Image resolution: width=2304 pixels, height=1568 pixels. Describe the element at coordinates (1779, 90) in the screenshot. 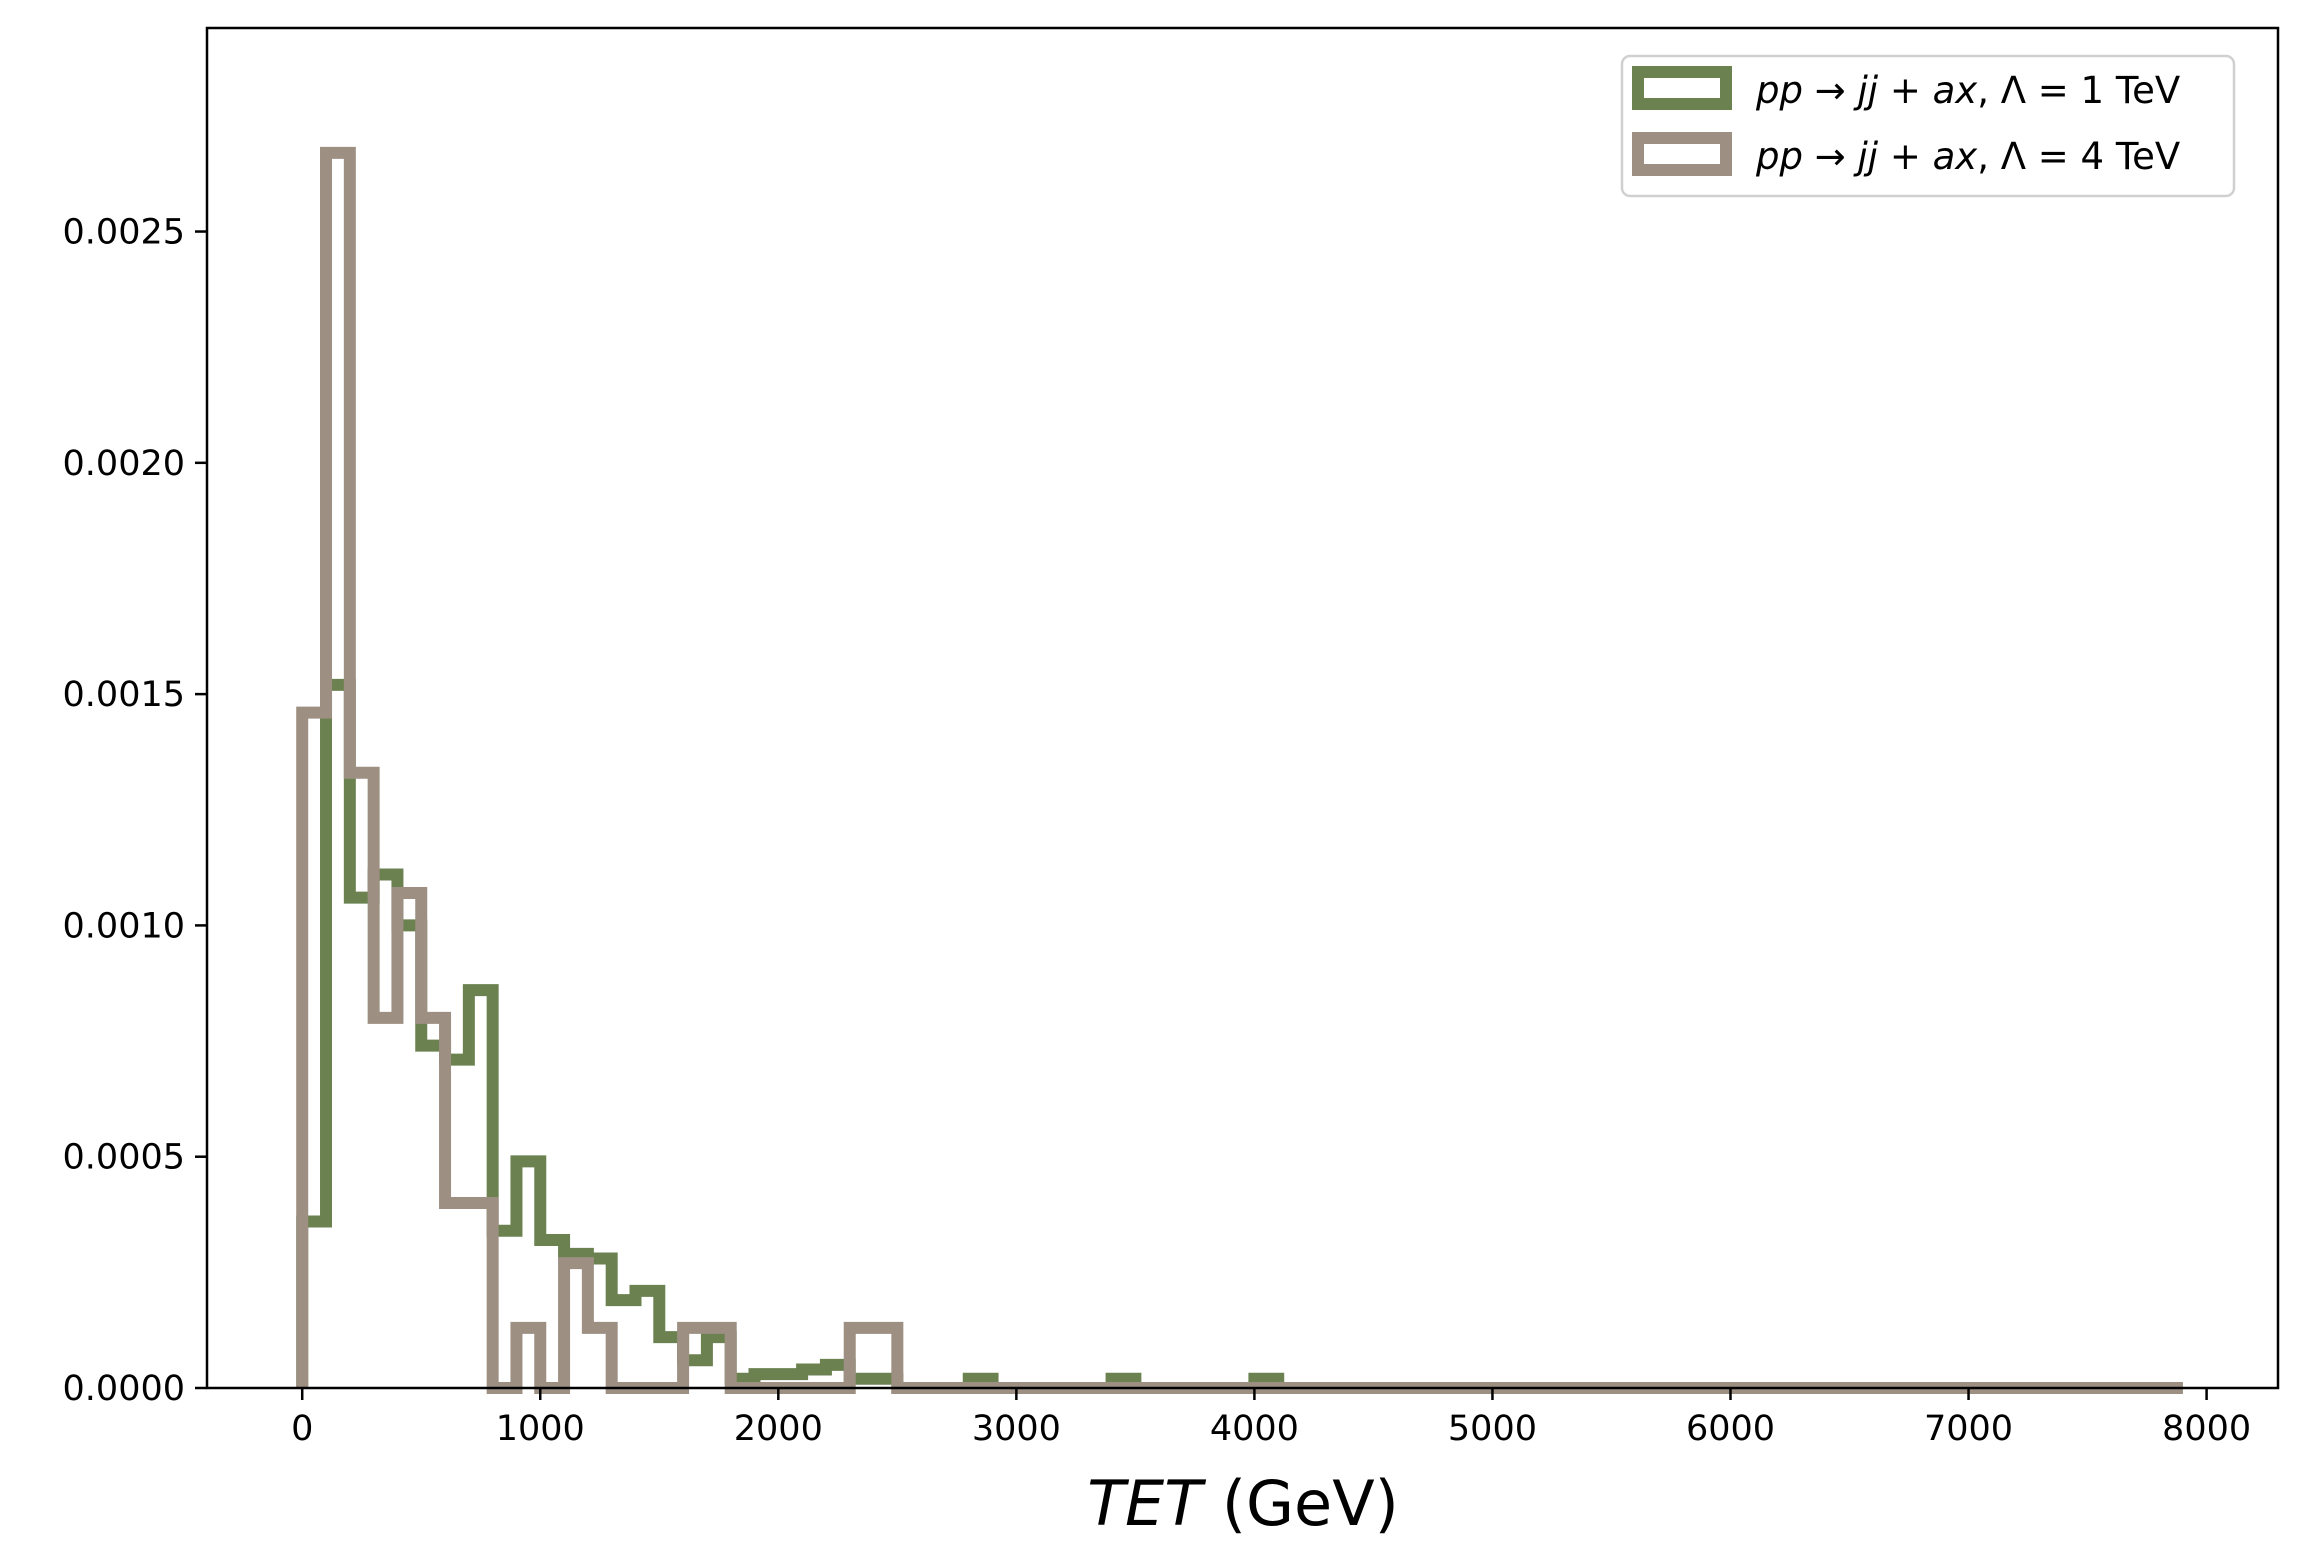

I see `legend-1-pp: pp` at that location.